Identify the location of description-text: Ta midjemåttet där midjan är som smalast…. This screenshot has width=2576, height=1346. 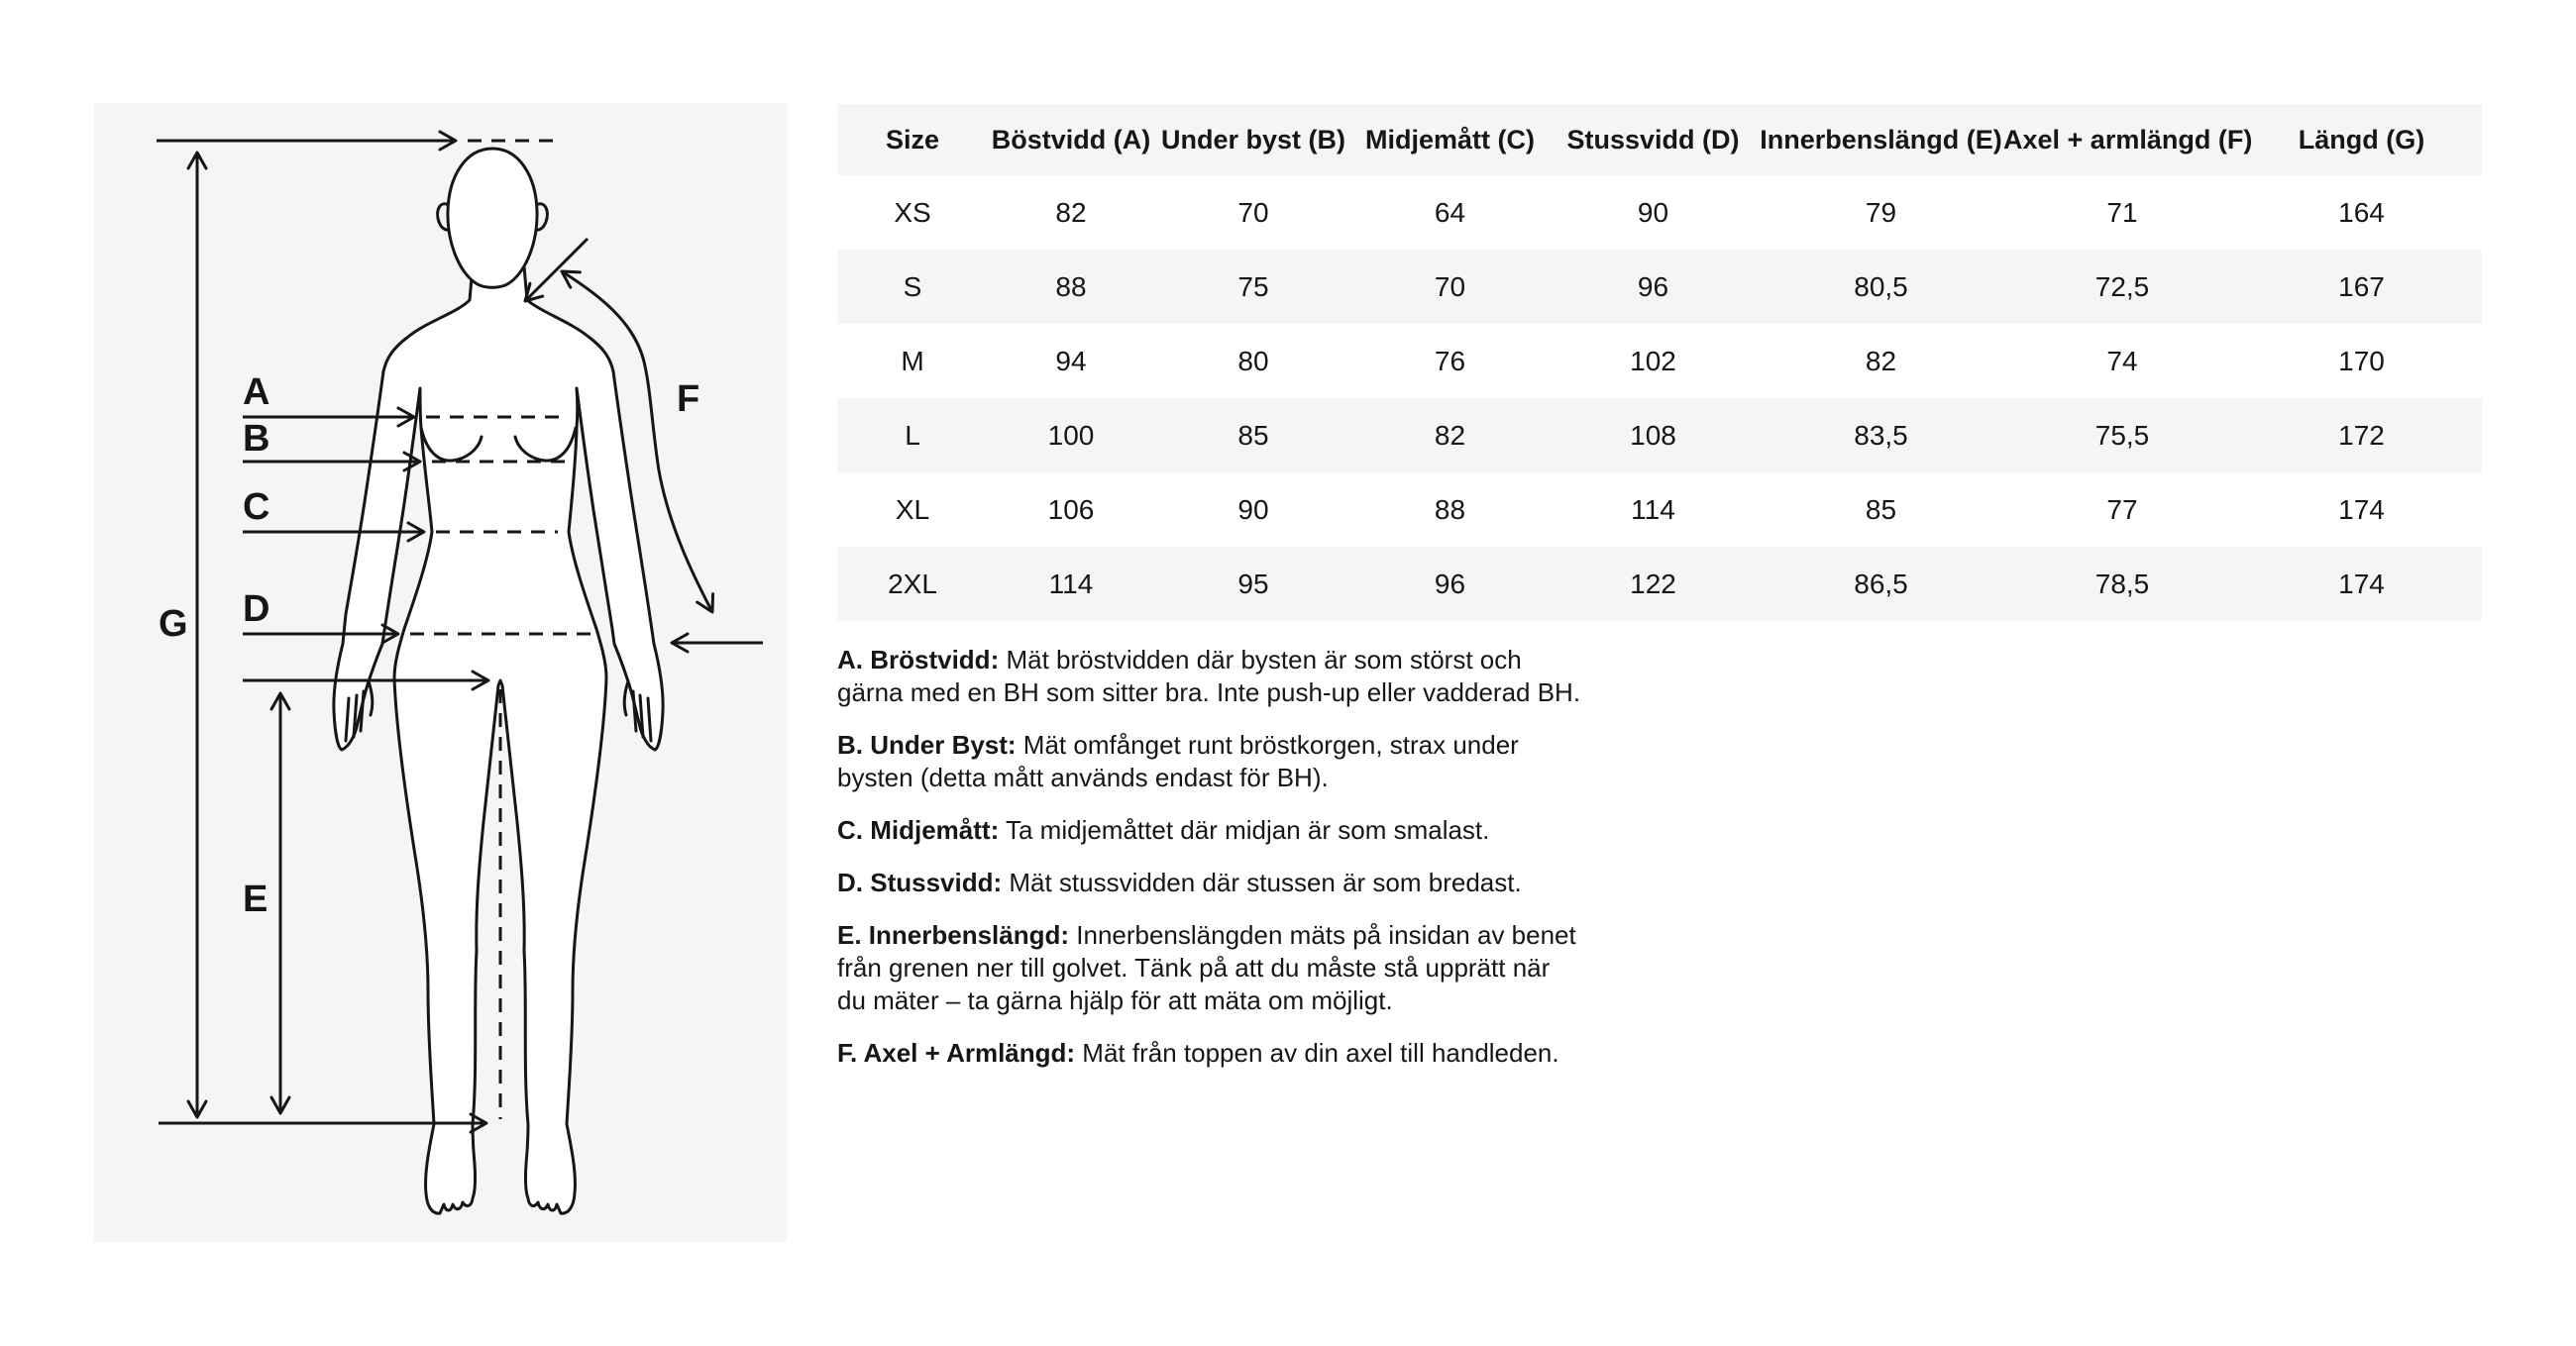
(1244, 830).